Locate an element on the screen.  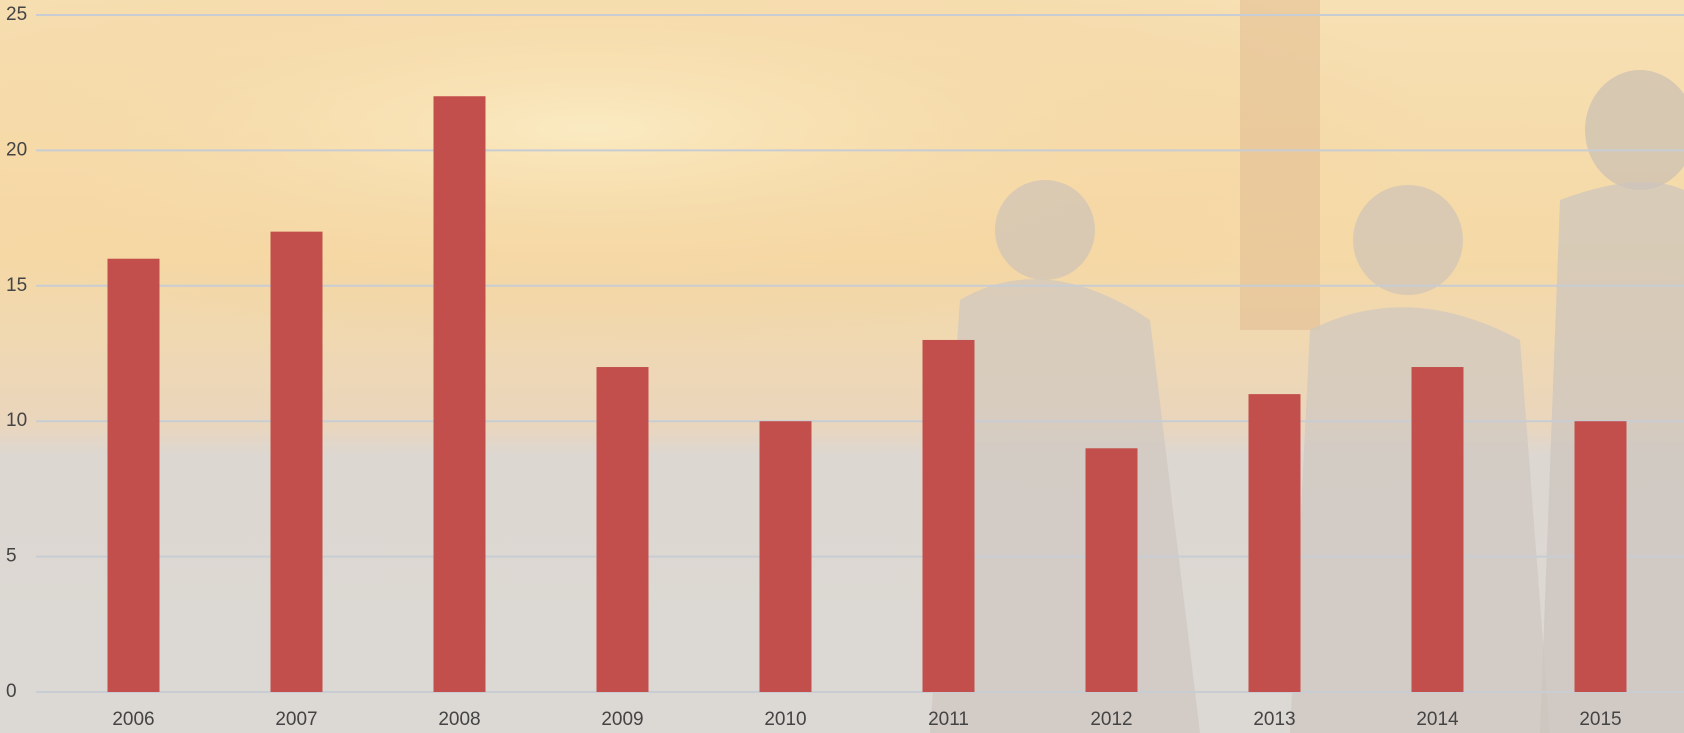
y-tick-label: 5 is located at coordinates (11, 556).